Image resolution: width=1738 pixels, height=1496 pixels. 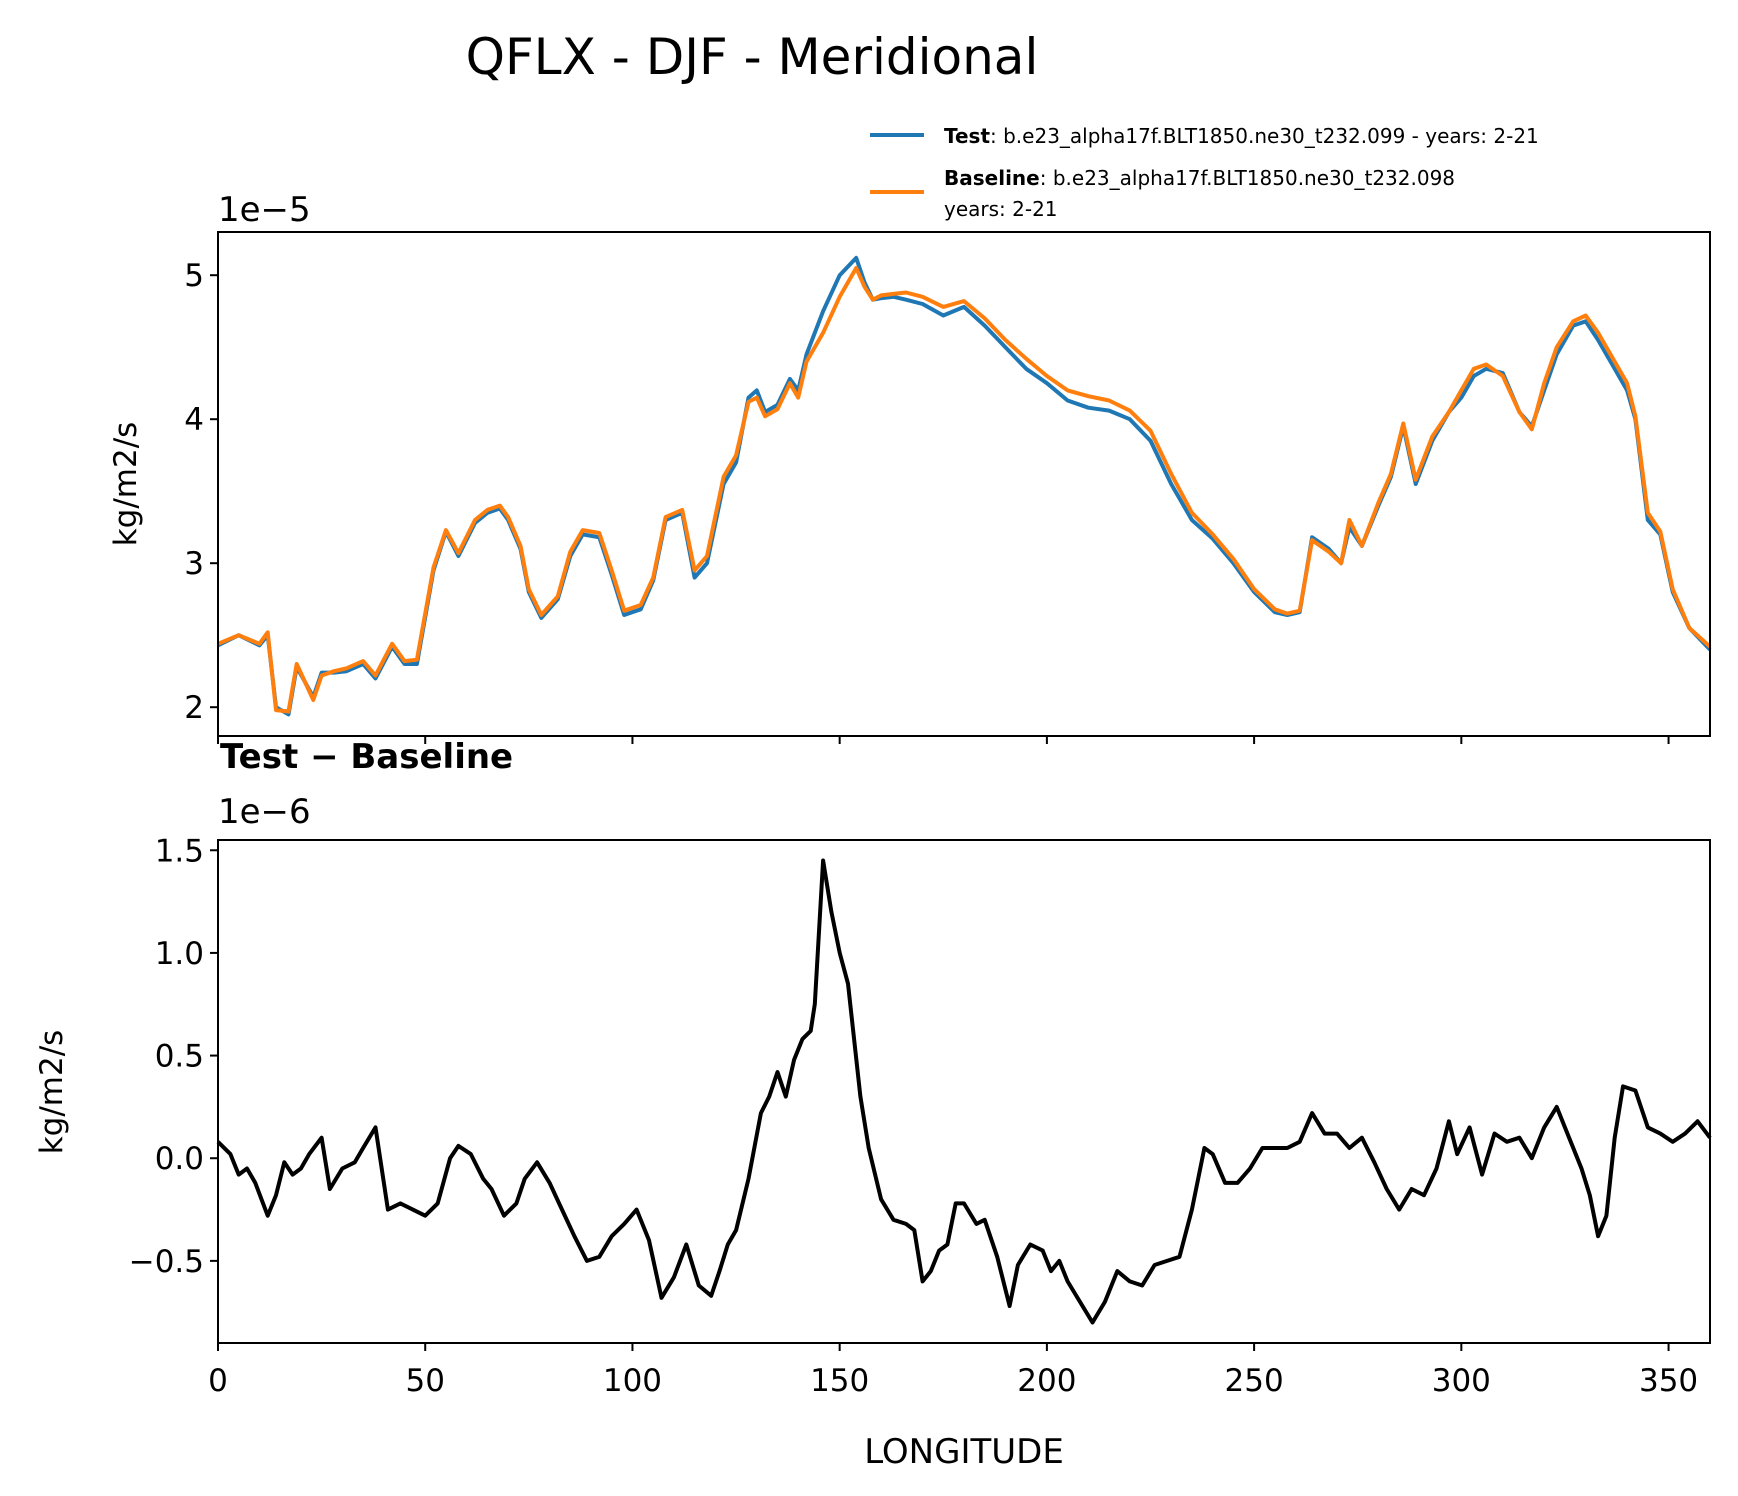 What do you see at coordinates (179, 954) in the screenshot?
I see `bottom-ytick-label: 1.0` at bounding box center [179, 954].